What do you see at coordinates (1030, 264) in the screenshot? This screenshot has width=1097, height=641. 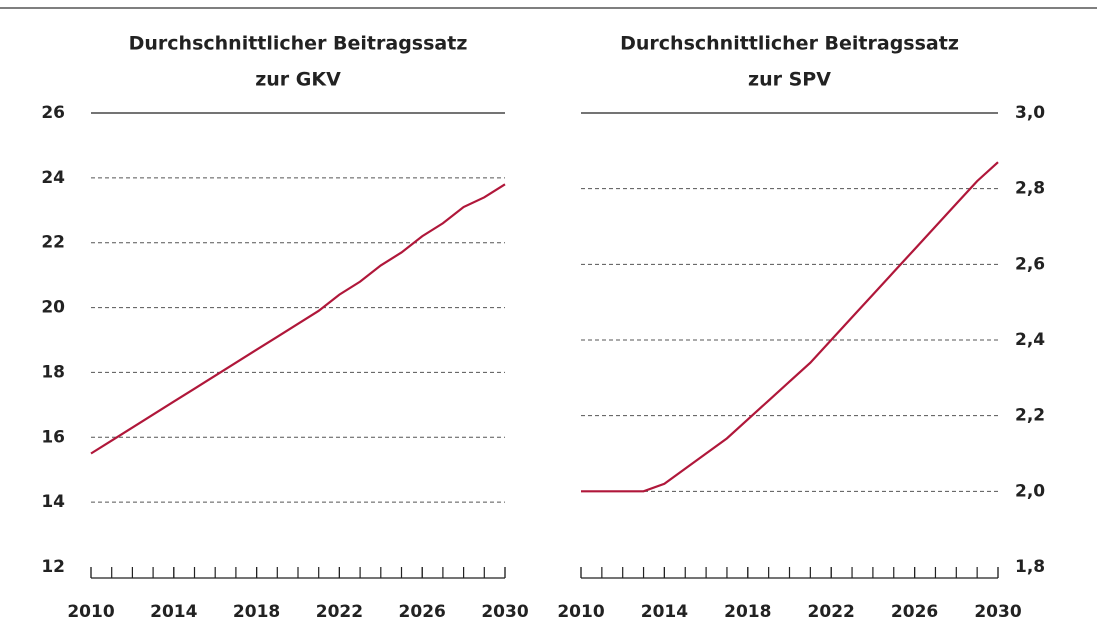 I see `y-tick-label: 2,6` at bounding box center [1030, 264].